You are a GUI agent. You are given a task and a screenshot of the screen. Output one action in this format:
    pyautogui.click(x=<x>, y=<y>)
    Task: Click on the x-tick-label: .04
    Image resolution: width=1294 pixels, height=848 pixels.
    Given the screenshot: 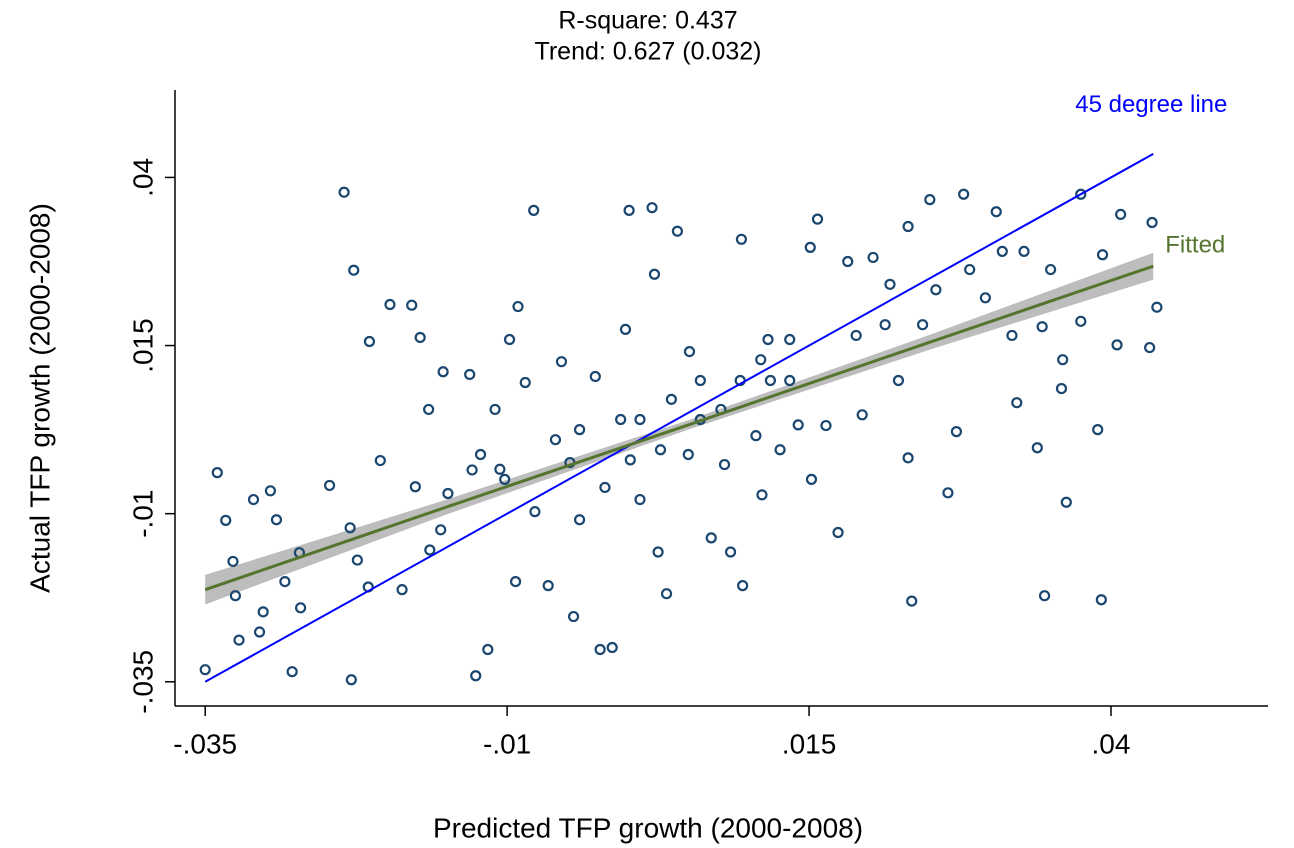 What is the action you would take?
    pyautogui.click(x=1111, y=743)
    